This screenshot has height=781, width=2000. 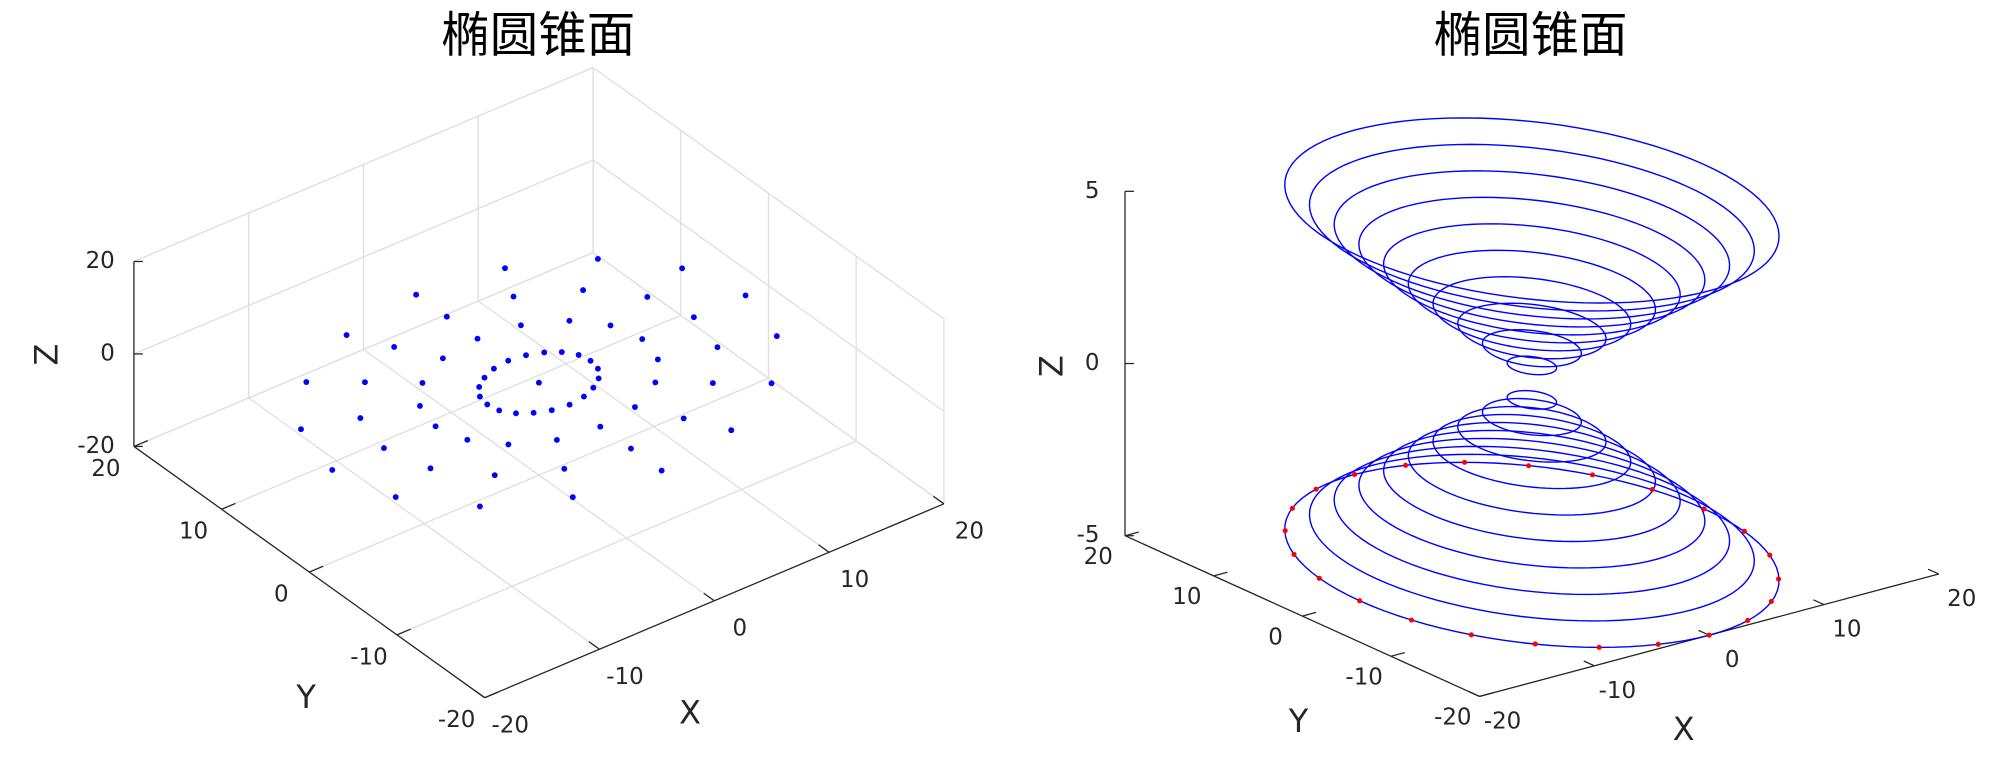 I want to click on y-tick-label: 20, so click(x=1098, y=557).